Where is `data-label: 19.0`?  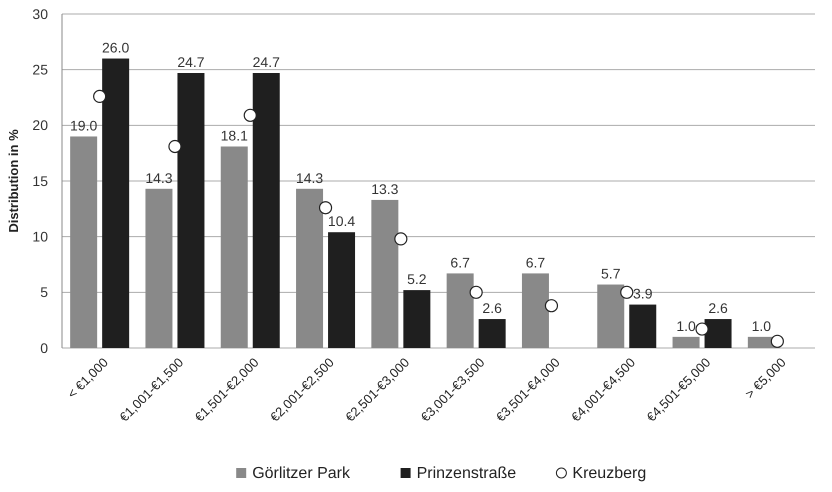
data-label: 19.0 is located at coordinates (84, 125).